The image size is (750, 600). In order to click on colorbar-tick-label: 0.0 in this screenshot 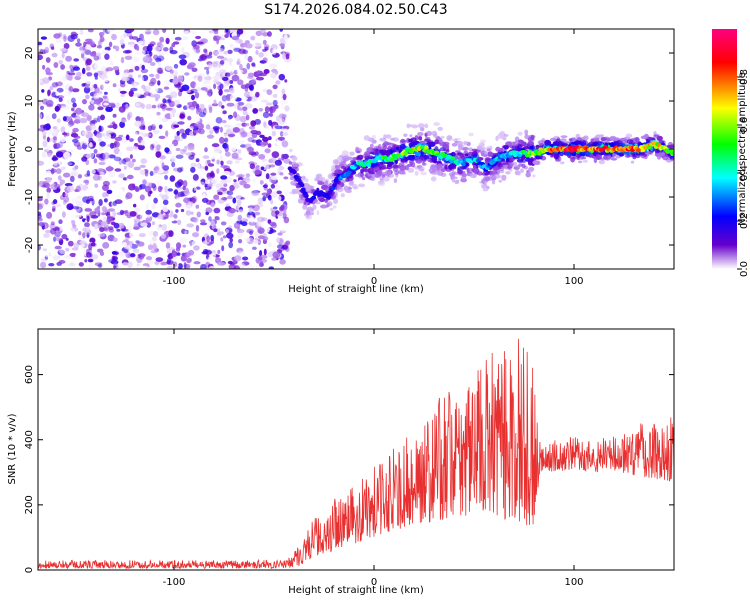, I will do `click(744, 269)`.